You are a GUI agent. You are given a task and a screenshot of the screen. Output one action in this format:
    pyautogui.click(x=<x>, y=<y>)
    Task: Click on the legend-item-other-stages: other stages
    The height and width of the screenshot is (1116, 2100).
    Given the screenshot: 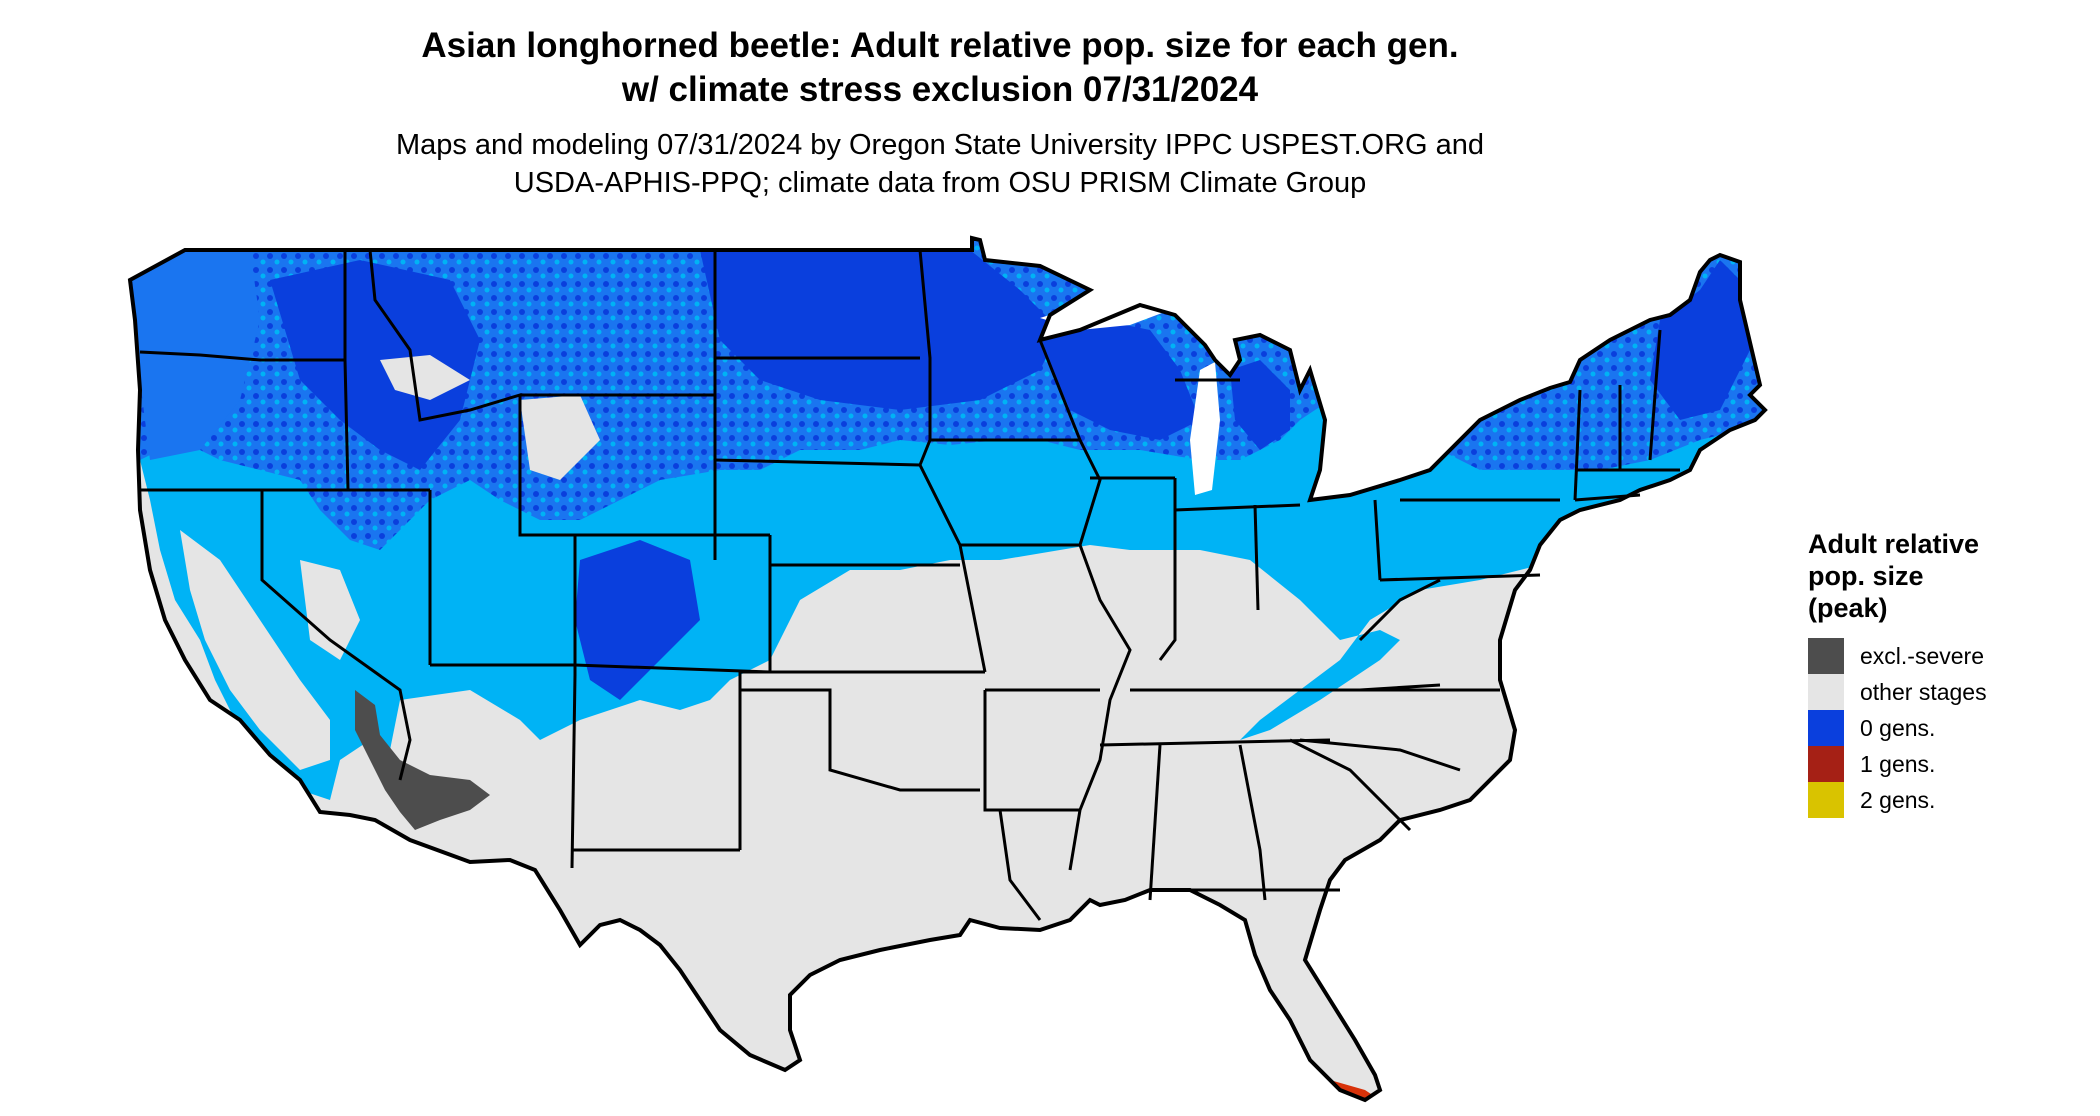 What is the action you would take?
    pyautogui.click(x=1943, y=692)
    